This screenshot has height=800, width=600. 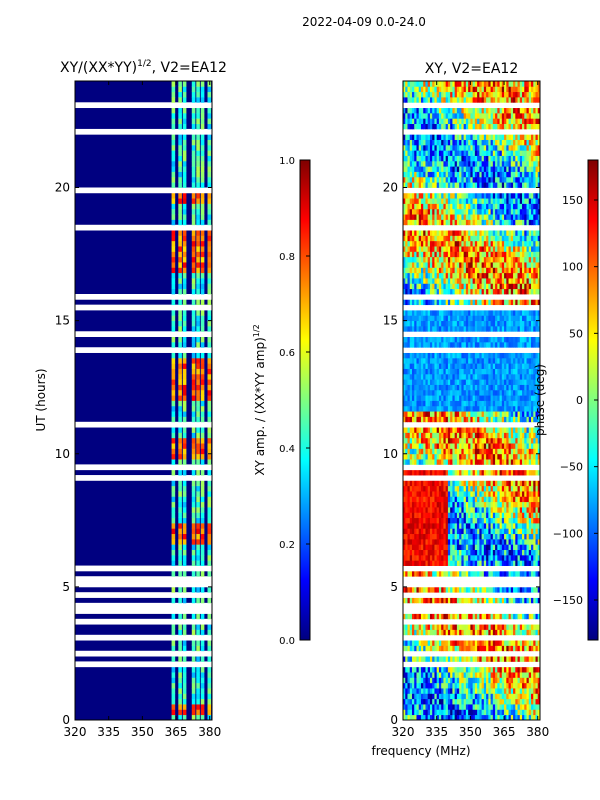 I want to click on phase-flagged-row, so click(x=471, y=611).